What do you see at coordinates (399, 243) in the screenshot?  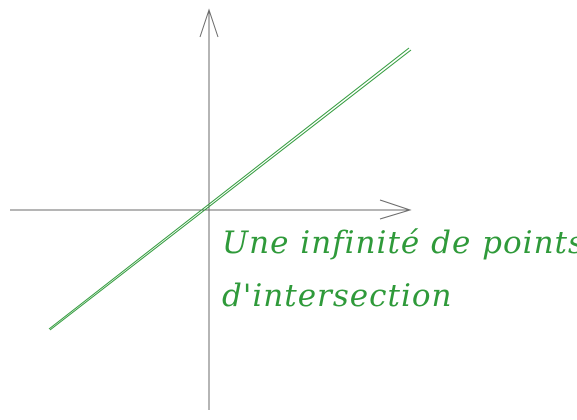 I see `annotation-line-1: Une infinité de points` at bounding box center [399, 243].